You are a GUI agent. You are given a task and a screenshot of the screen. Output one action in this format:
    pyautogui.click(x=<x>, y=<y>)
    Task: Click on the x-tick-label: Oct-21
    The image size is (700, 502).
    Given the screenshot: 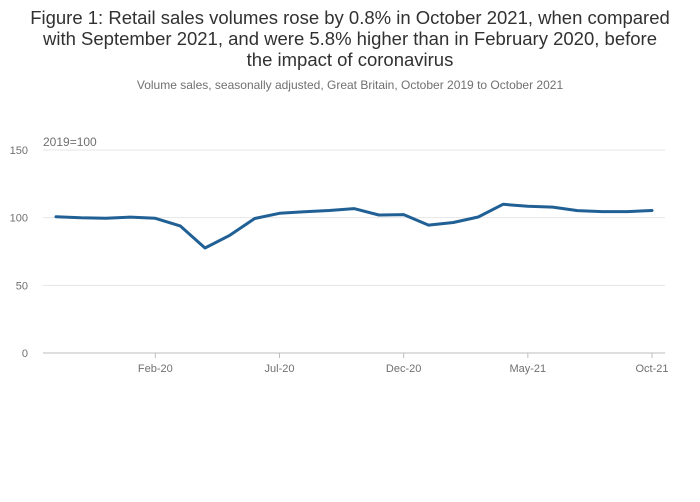 What is the action you would take?
    pyautogui.click(x=651, y=369)
    